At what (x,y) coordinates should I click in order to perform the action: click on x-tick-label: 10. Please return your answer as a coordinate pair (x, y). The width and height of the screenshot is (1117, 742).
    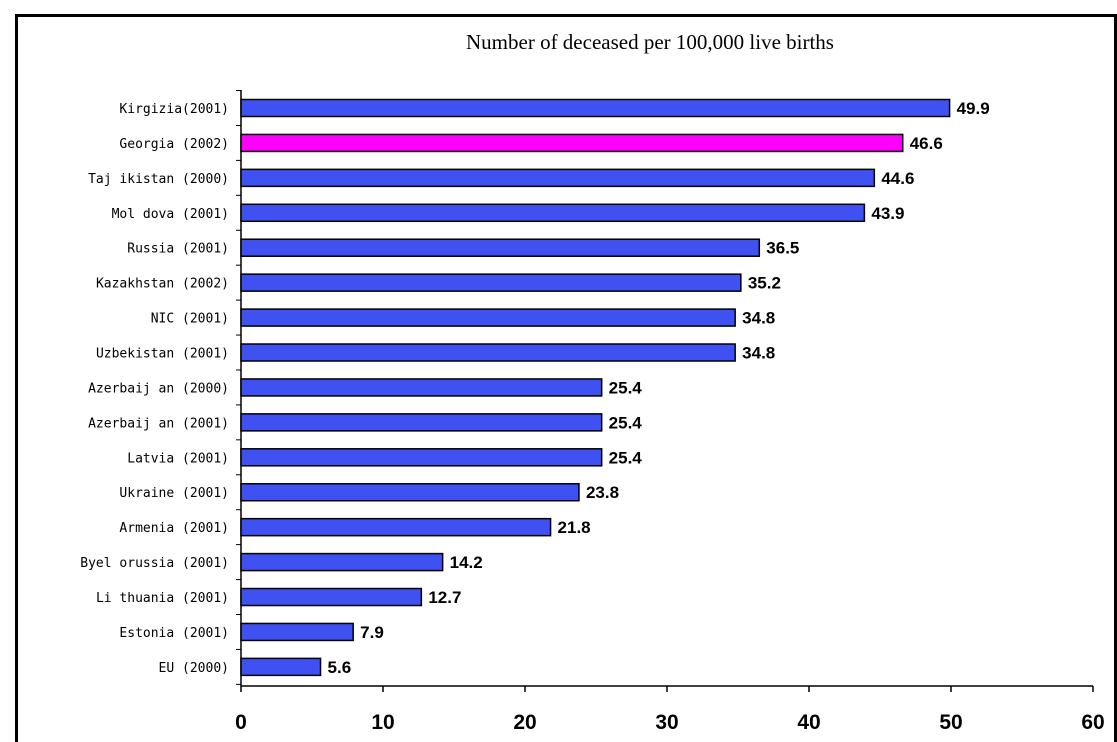
    Looking at the image, I should click on (382, 722).